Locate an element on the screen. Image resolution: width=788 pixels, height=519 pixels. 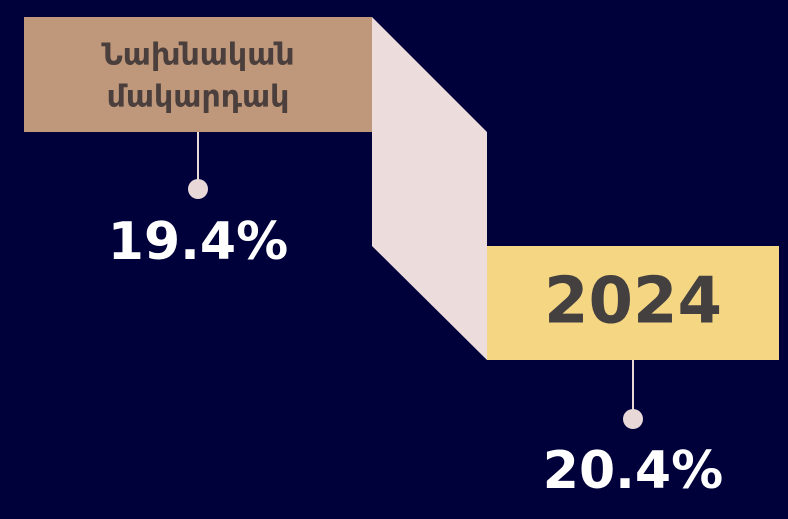
baseline-value: 19.4% is located at coordinates (198, 242).